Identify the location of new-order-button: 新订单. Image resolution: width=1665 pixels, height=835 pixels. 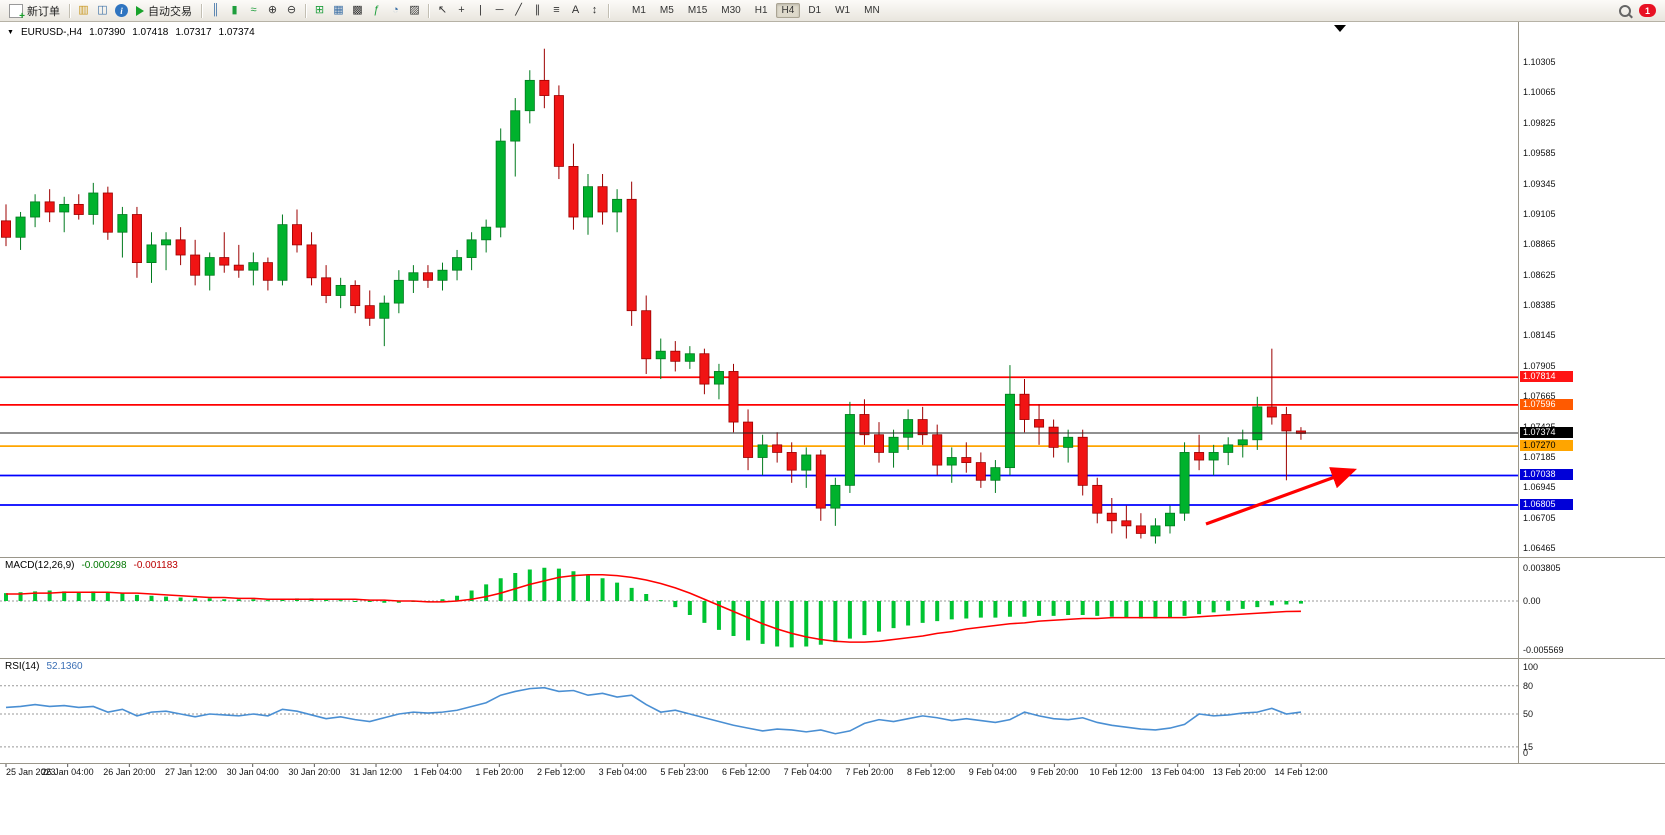
(34, 12).